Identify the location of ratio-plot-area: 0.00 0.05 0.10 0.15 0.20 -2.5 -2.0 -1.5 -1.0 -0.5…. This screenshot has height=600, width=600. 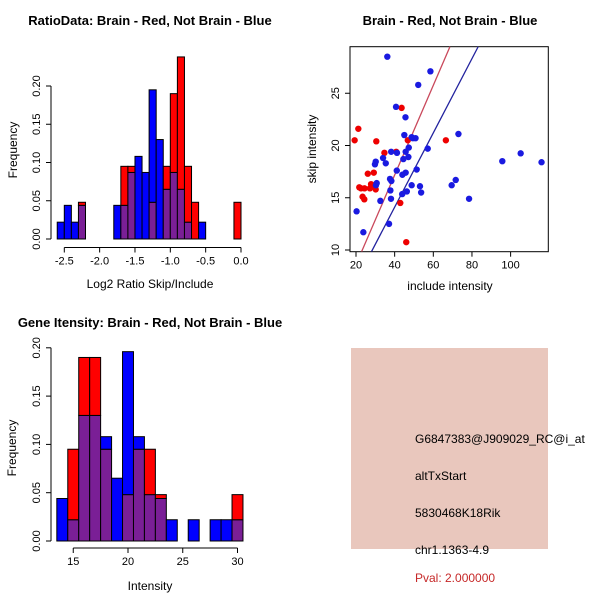
(140, 162).